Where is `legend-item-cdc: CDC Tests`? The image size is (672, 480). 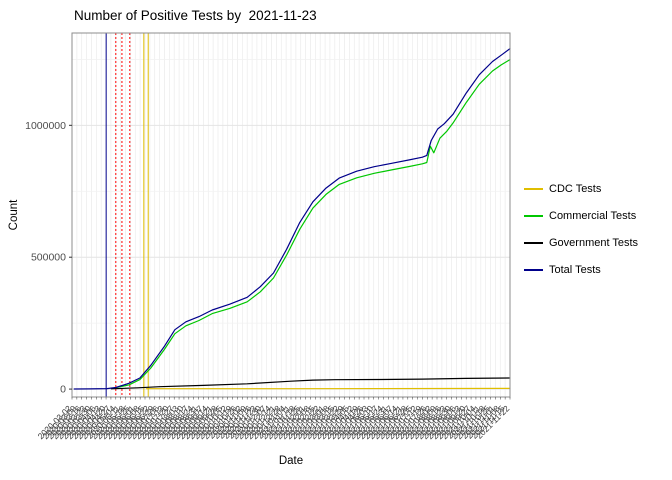
legend-item-cdc: CDC Tests is located at coordinates (596, 189).